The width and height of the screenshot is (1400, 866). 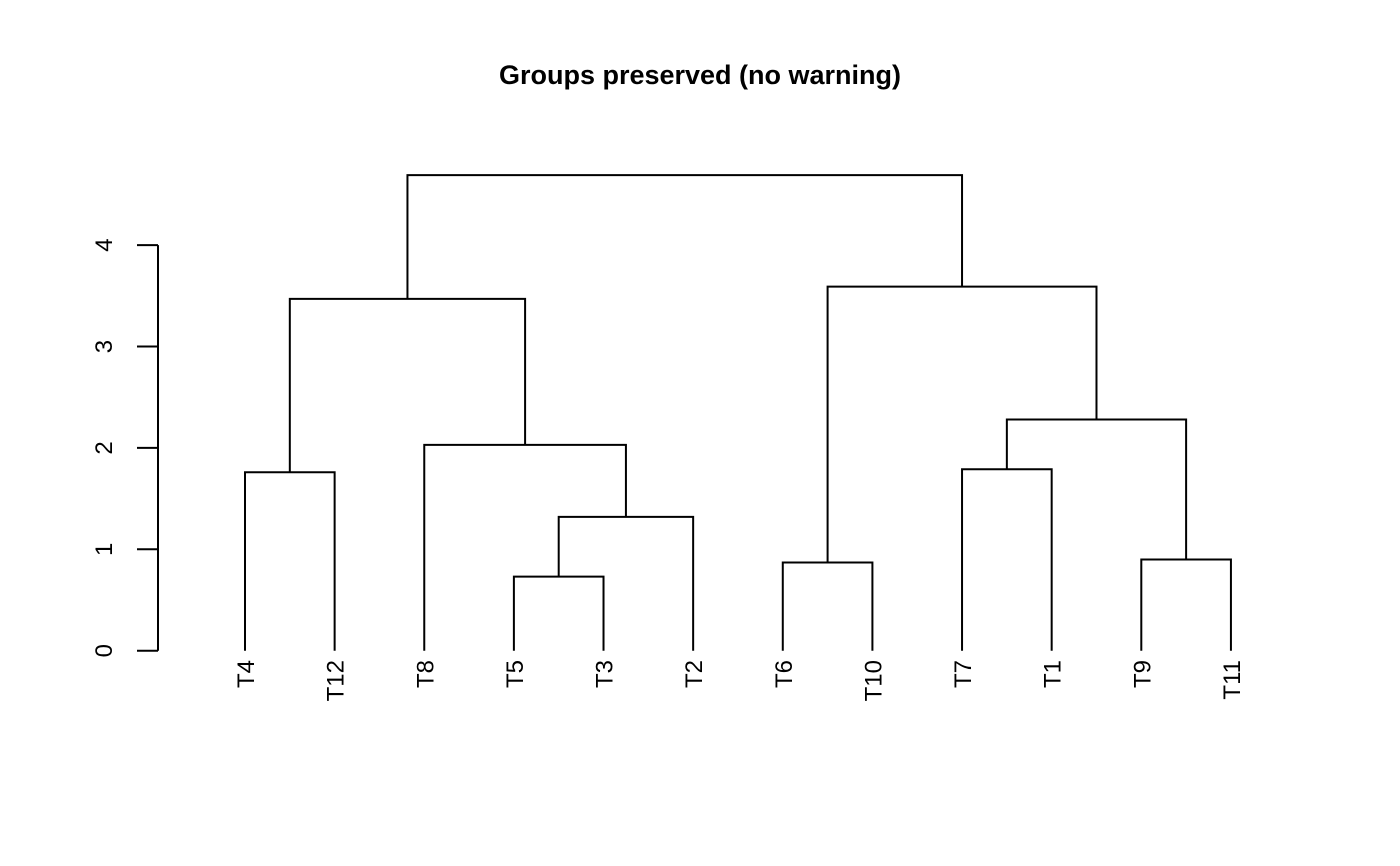 I want to click on leaf-label: T3, so click(x=605, y=674).